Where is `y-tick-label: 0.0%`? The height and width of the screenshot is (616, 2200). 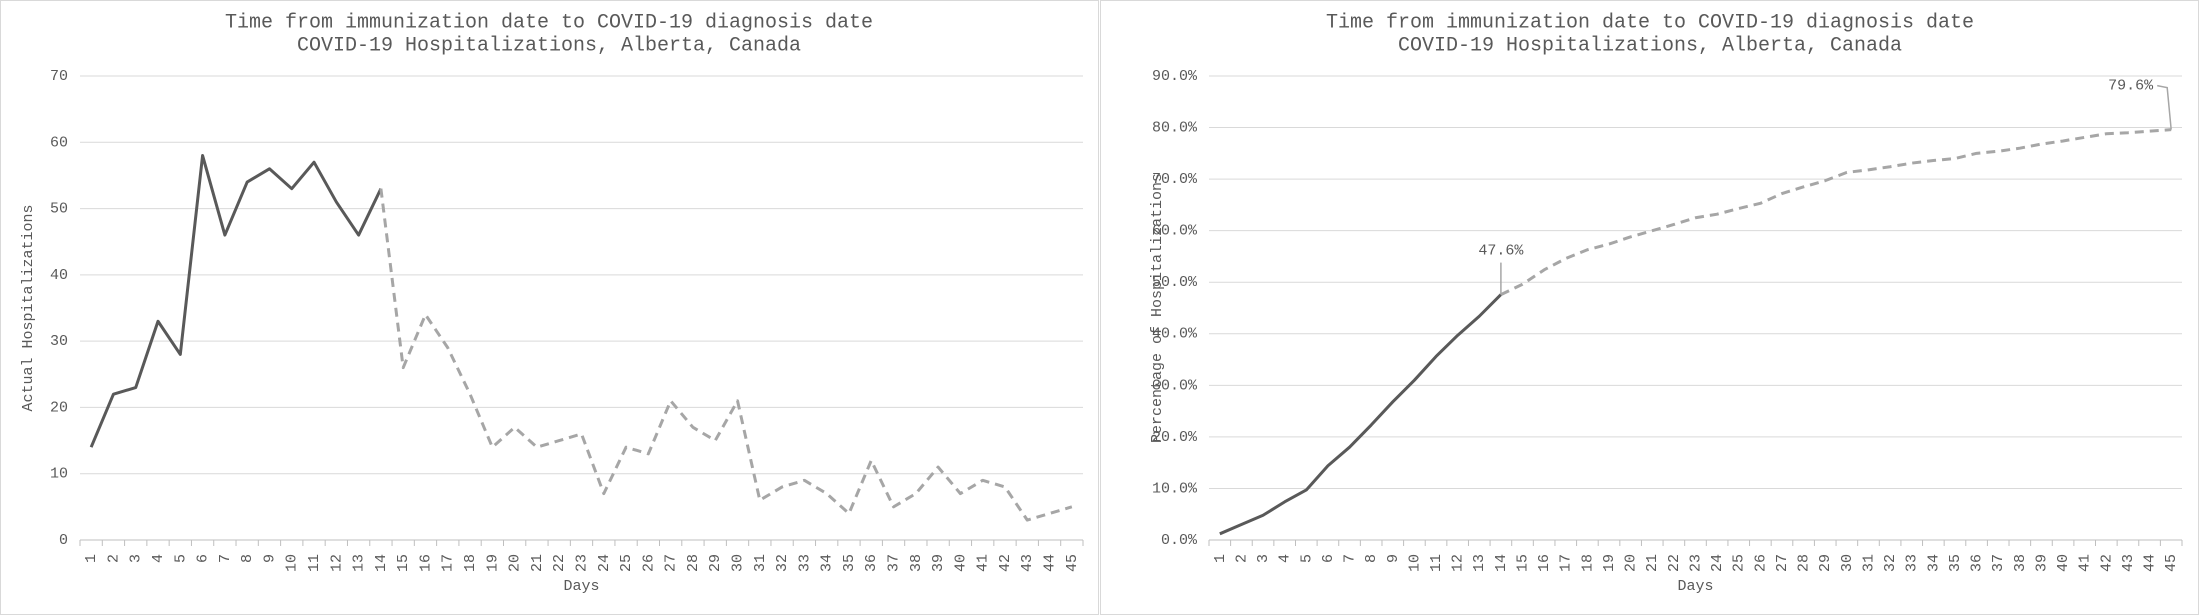 y-tick-label: 0.0% is located at coordinates (1179, 540).